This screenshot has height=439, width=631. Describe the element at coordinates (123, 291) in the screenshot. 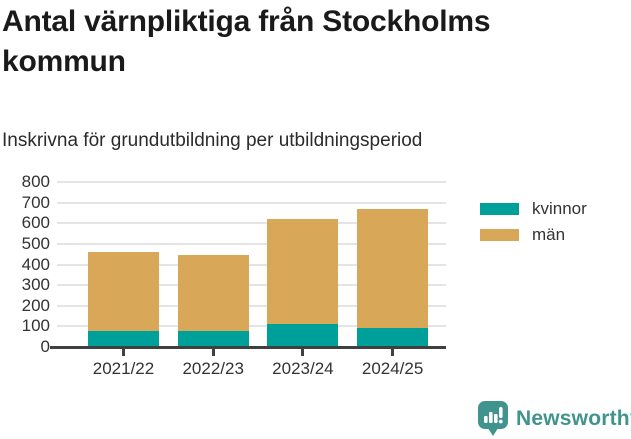

I see `bar-segment-män-2021/22` at that location.